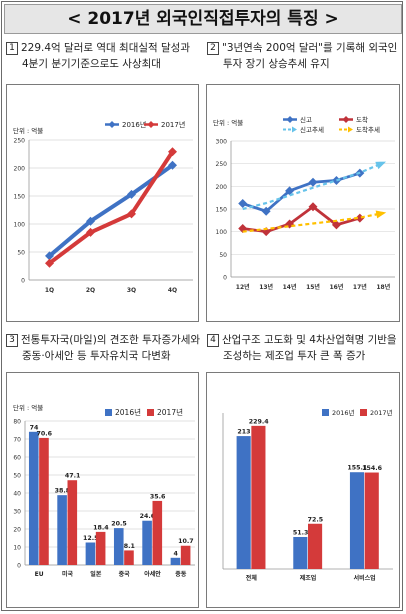 The width and height of the screenshot is (406, 614). I want to click on legend-label: 도착, so click(362, 120).